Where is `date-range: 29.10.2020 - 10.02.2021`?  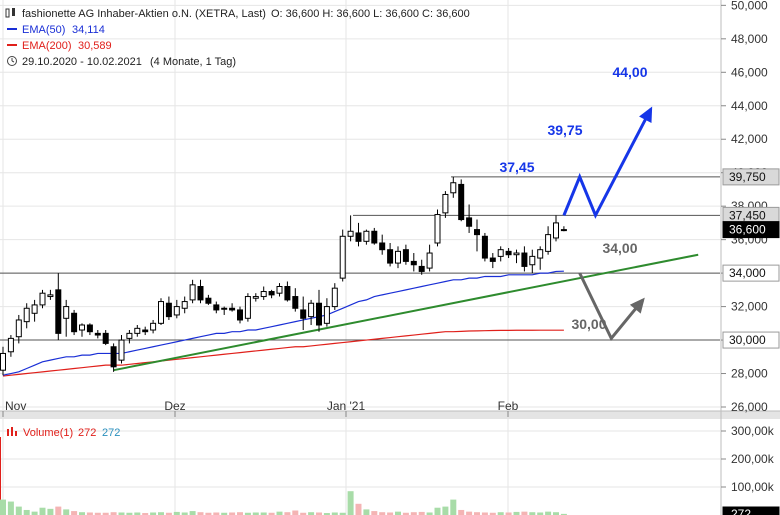 date-range: 29.10.2020 - 10.02.2021 is located at coordinates (82, 62).